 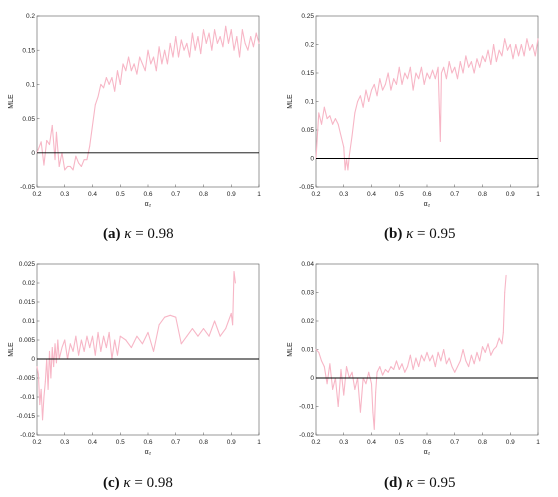 What do you see at coordinates (33, 153) in the screenshot?
I see `y-tick-label: 0` at bounding box center [33, 153].